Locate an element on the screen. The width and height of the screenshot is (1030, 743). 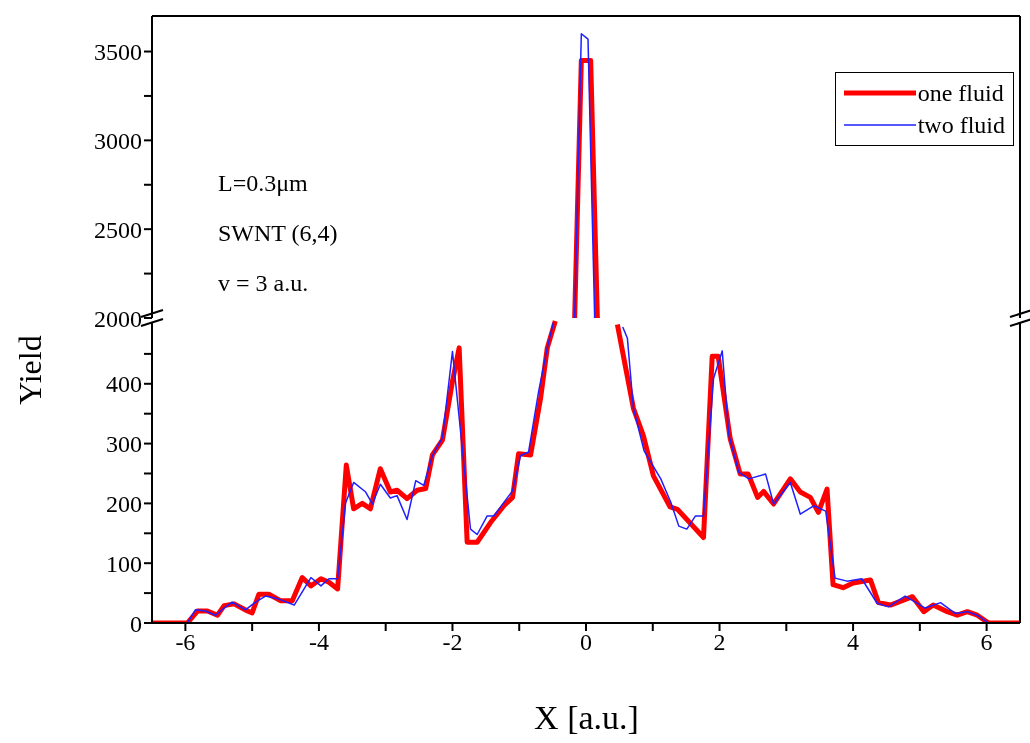
y-tick-label: 300 is located at coordinates (124, 444).